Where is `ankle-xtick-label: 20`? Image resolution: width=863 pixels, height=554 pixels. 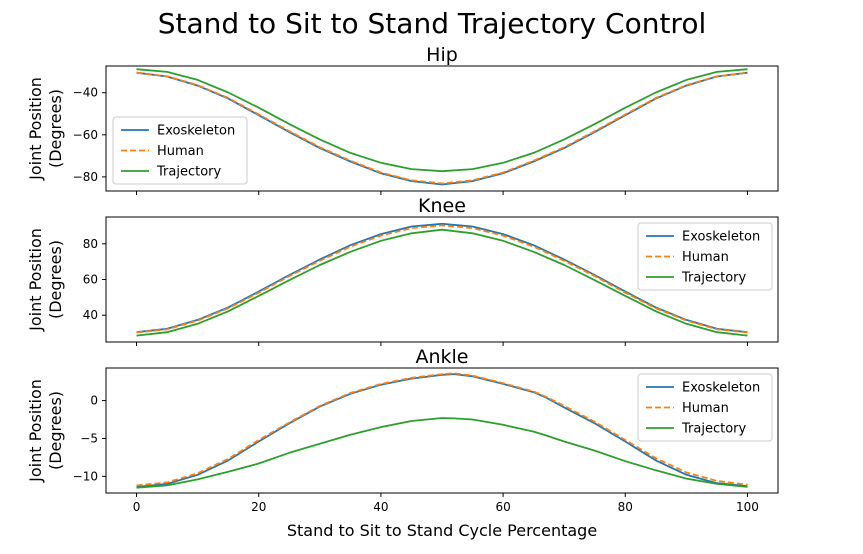 ankle-xtick-label: 20 is located at coordinates (258, 507).